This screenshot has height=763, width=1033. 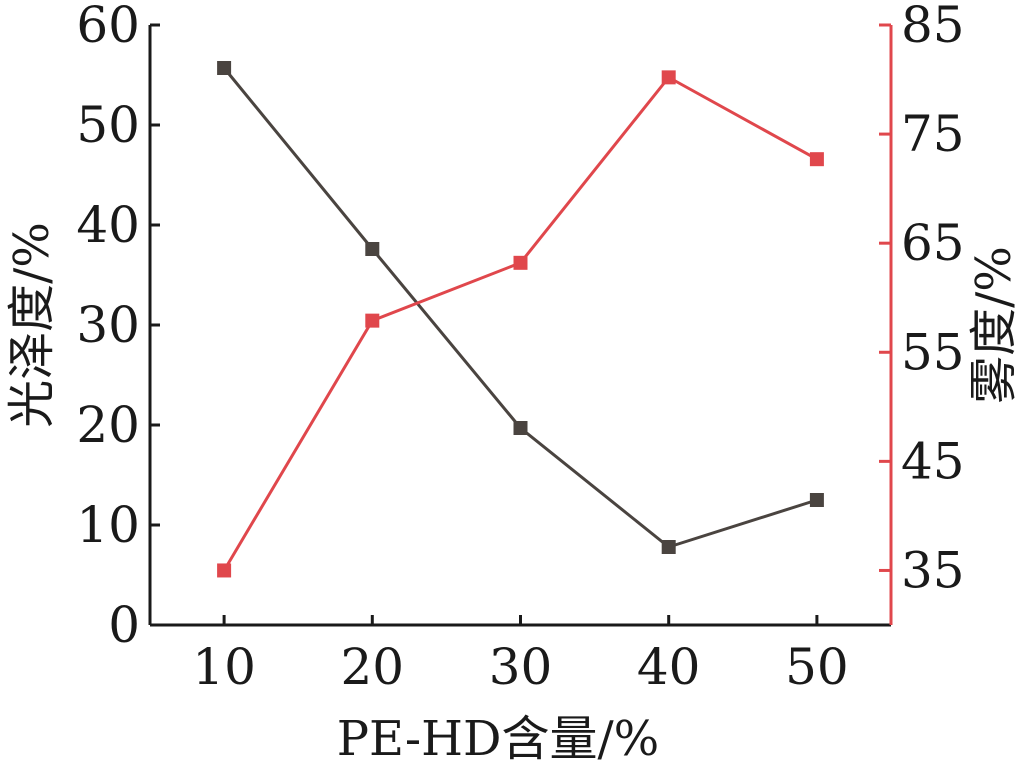 I want to click on left-y-tick-label: 0, so click(x=124, y=625).